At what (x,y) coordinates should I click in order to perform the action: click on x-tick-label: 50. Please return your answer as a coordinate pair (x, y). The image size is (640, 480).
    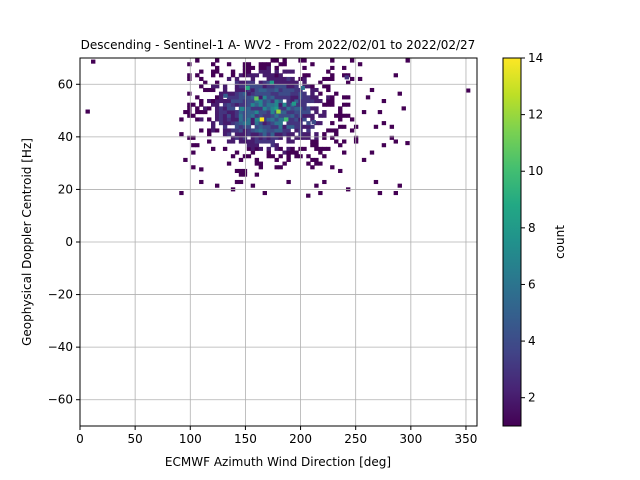
    Looking at the image, I should click on (134, 439).